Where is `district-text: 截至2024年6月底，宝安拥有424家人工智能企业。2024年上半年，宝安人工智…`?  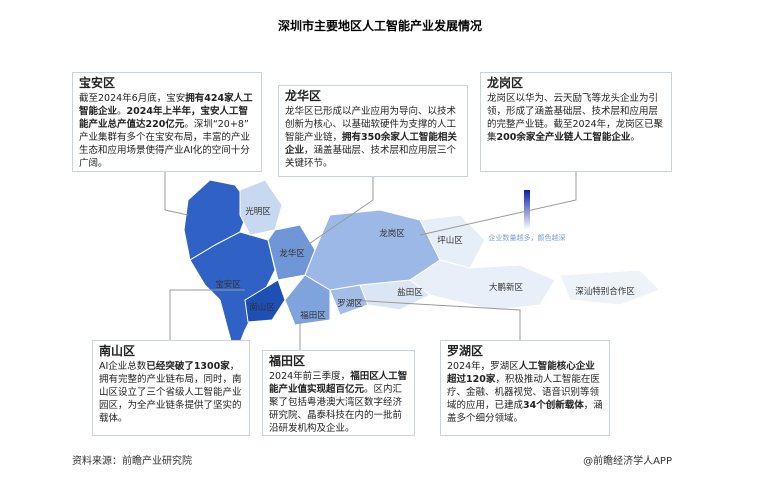
district-text: 截至2024年6月底，宝安拥有424家人工智能企业。2024年上半年，宝安人工智… is located at coordinates (167, 131).